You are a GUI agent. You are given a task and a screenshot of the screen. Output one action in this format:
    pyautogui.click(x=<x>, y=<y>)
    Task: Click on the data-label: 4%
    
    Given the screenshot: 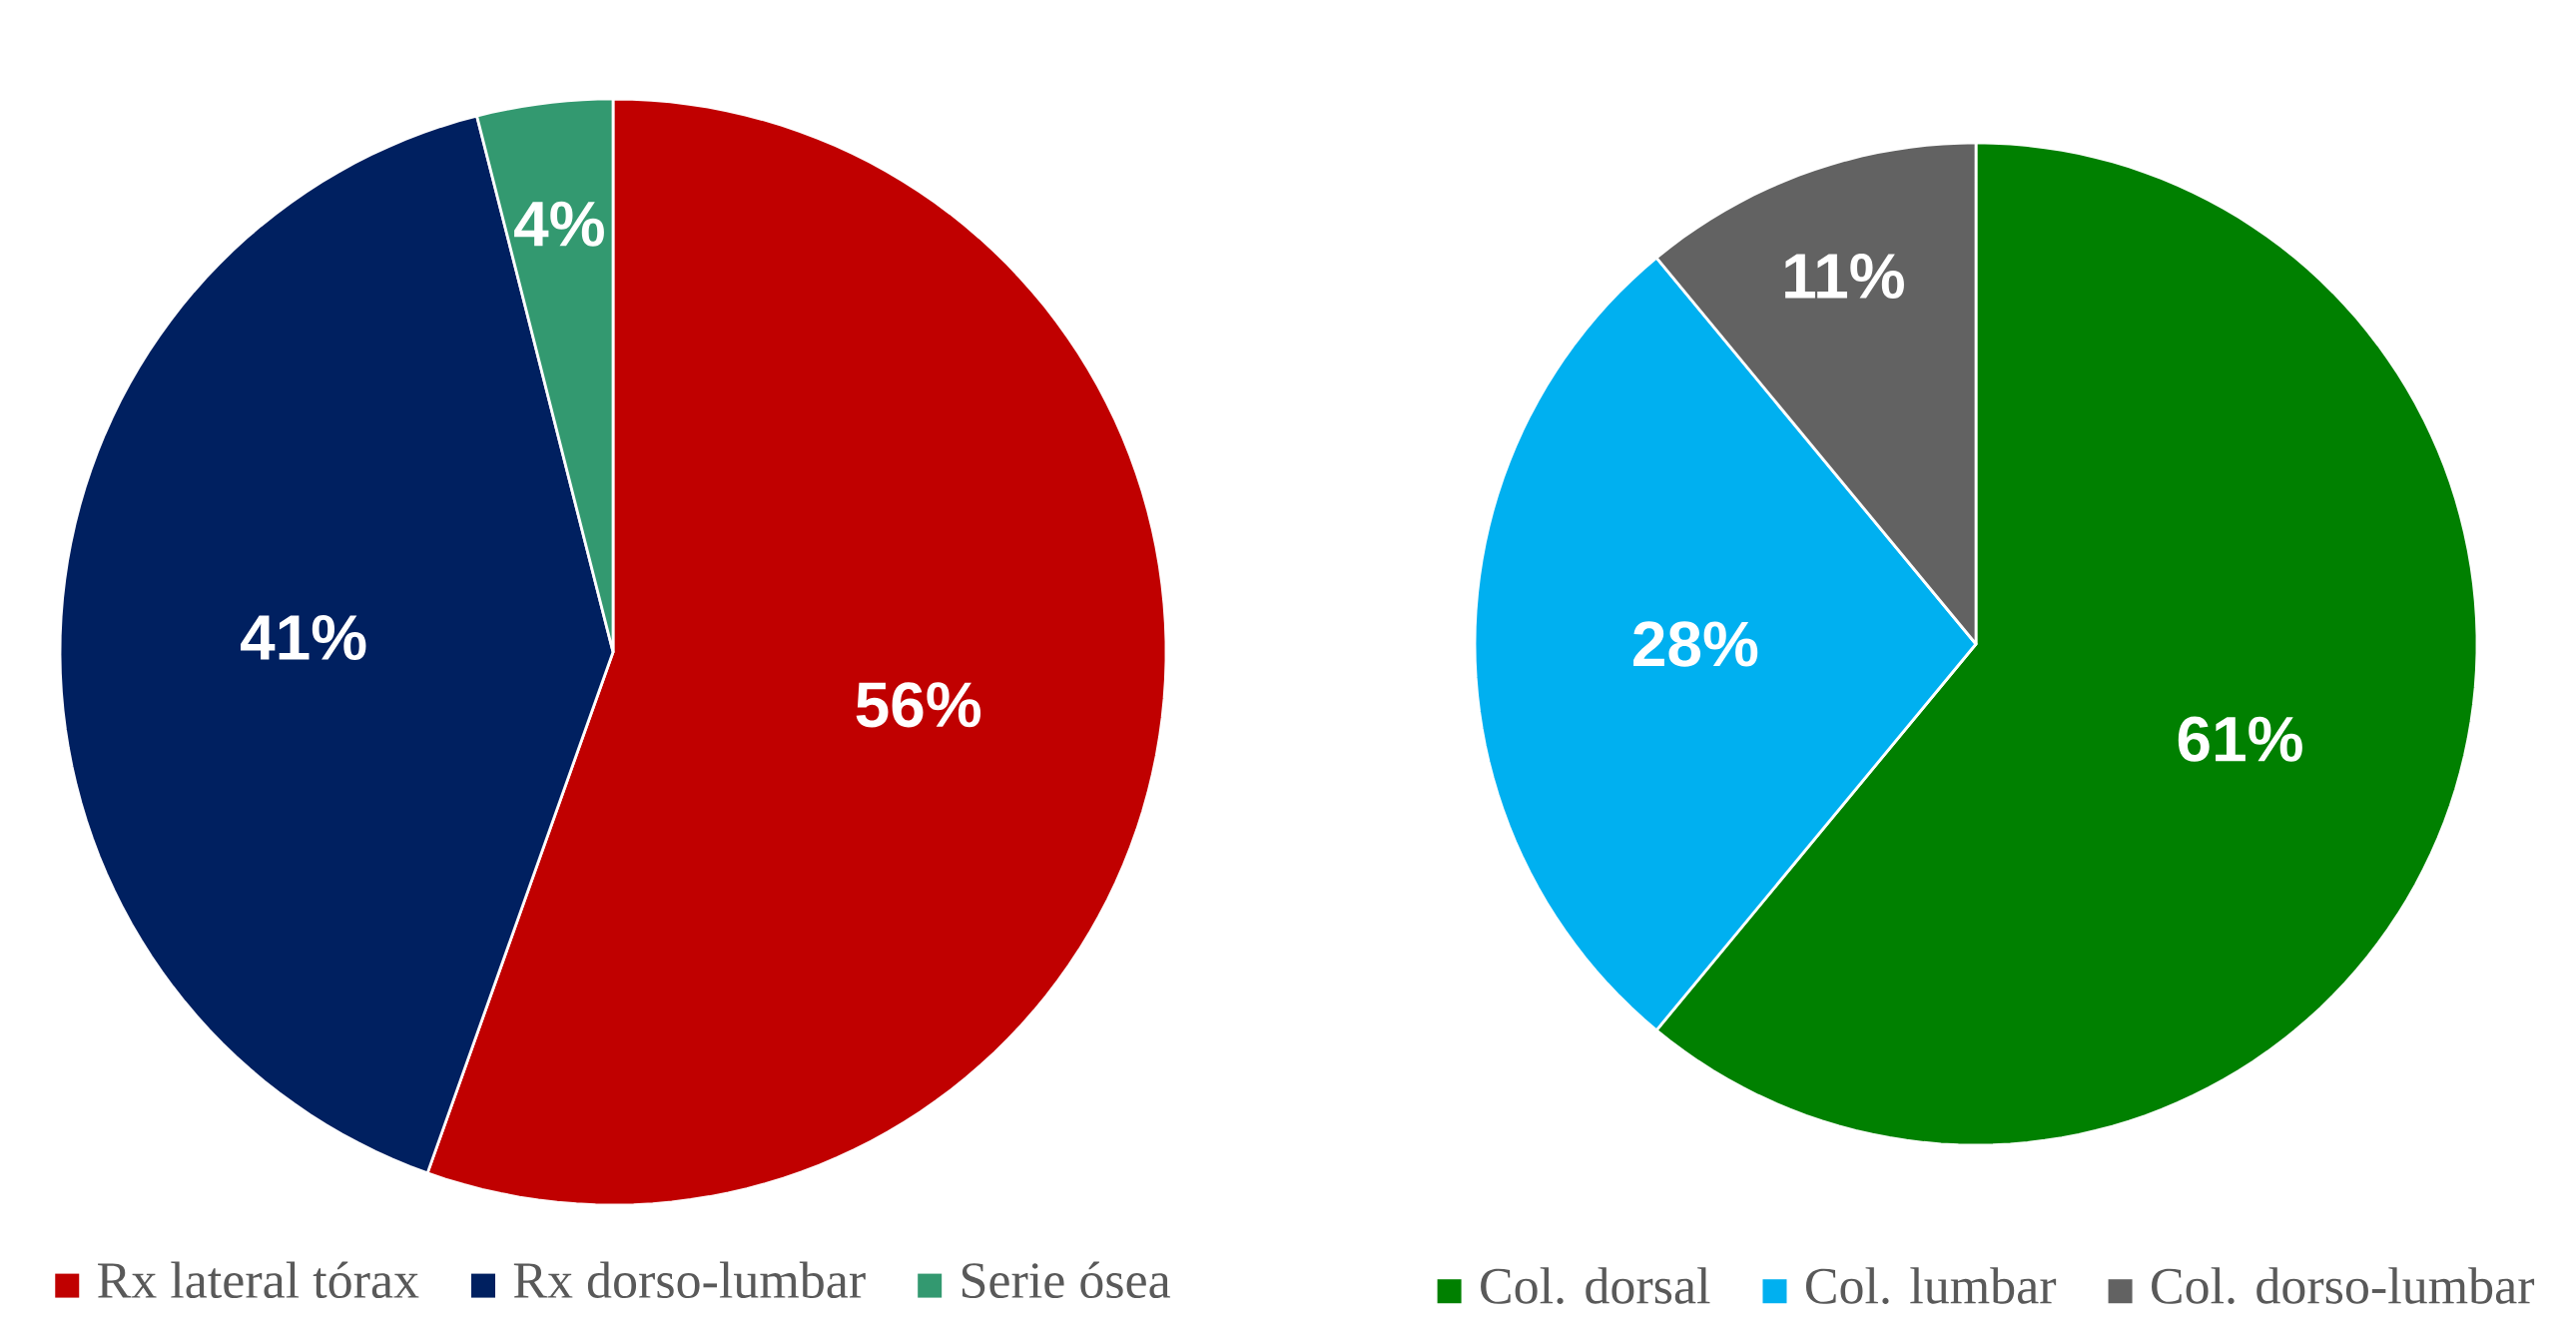 What is the action you would take?
    pyautogui.click(x=559, y=224)
    